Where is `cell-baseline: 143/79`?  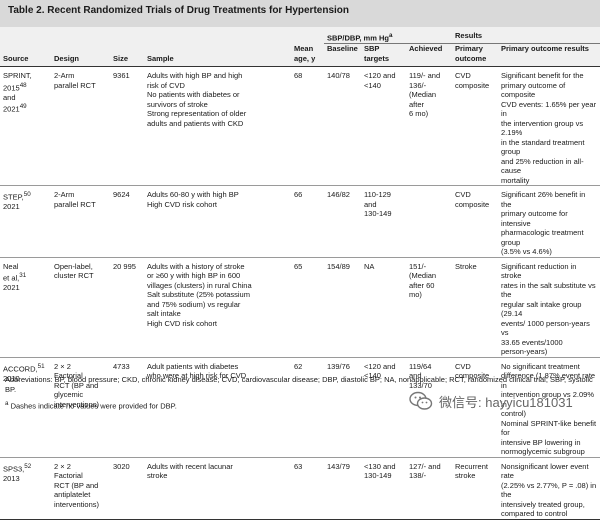 cell-baseline: 143/79 is located at coordinates (342, 488).